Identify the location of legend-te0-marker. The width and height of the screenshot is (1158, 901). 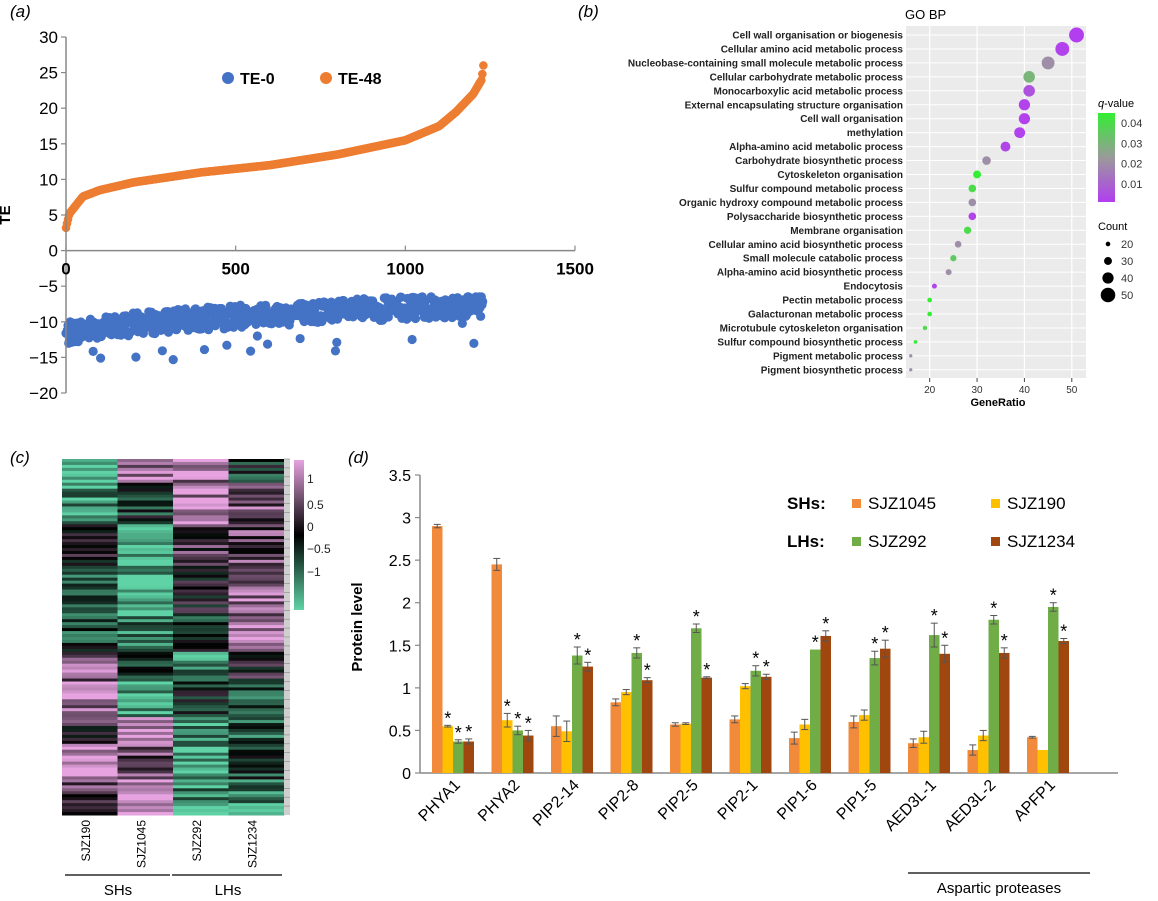
(228, 78).